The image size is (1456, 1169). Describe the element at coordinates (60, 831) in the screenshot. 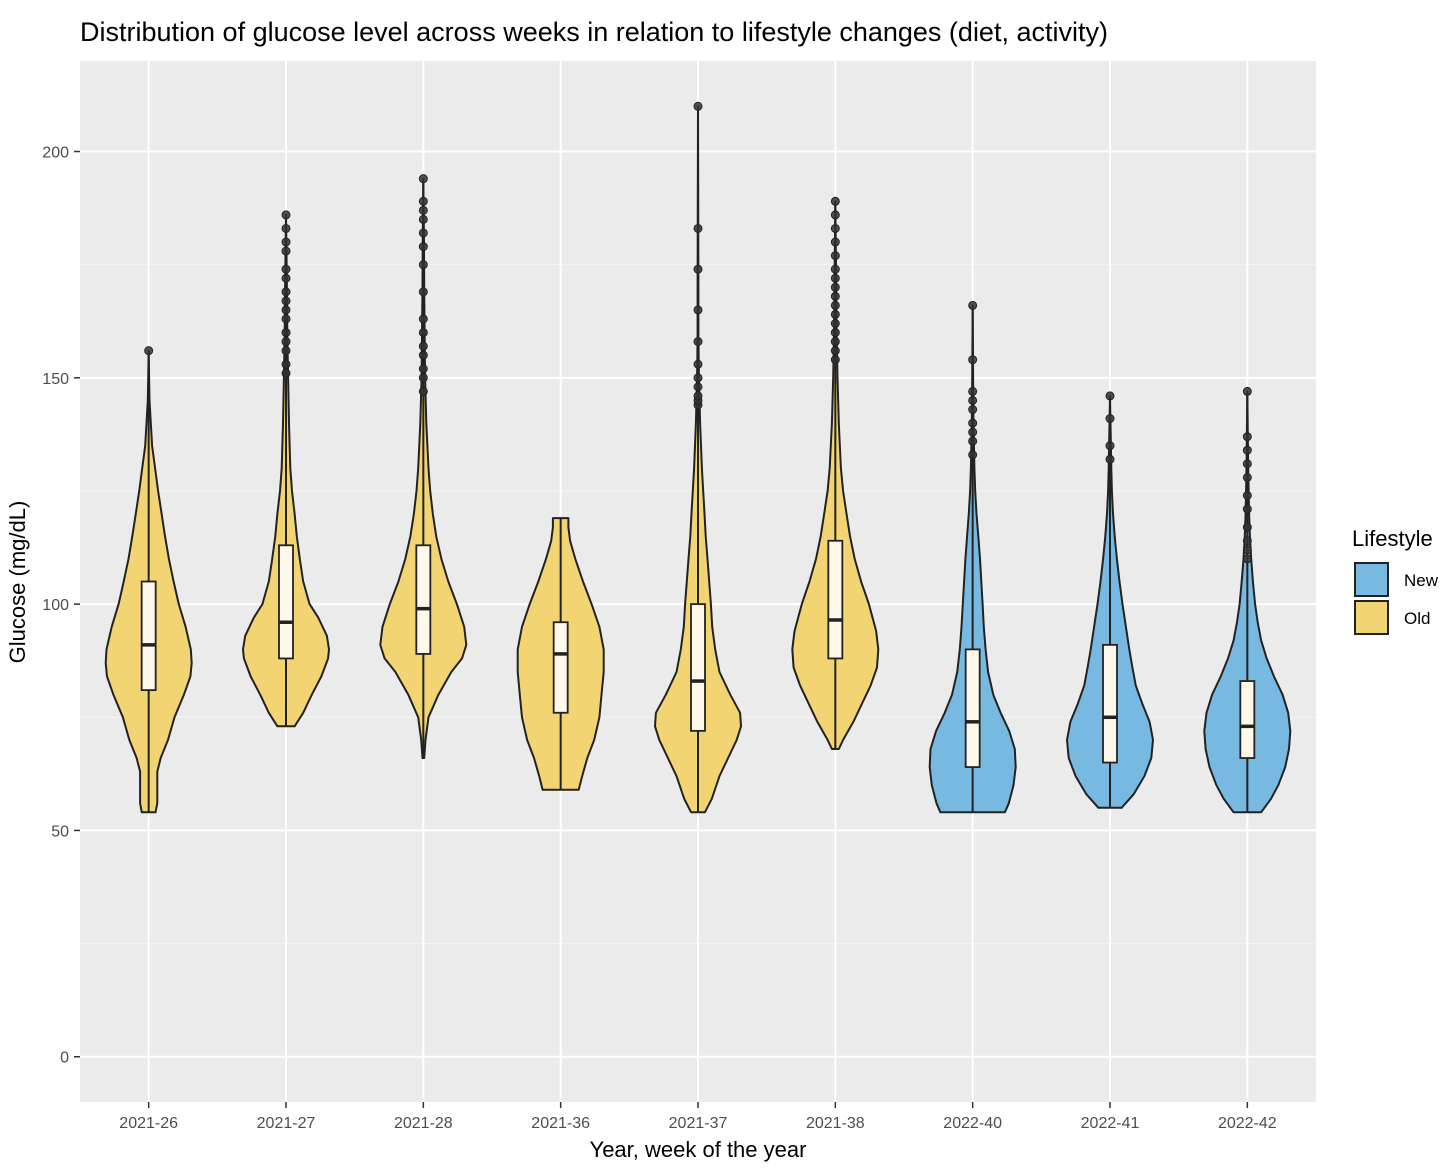

I see `y-tick-label: 50` at that location.